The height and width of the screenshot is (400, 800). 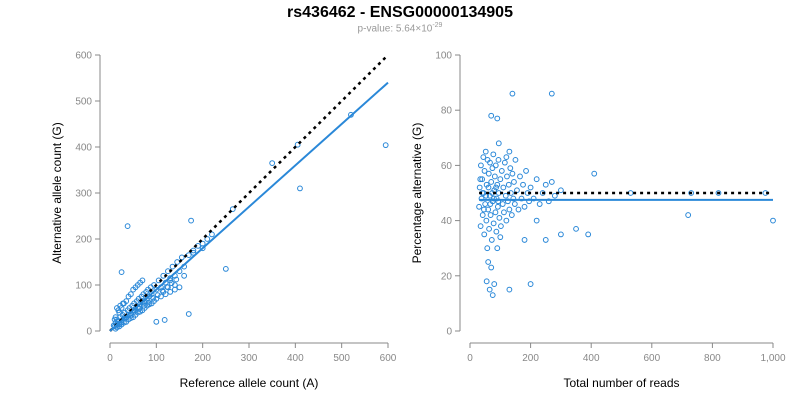 I want to click on x-tick-label: 0, so click(x=110, y=358).